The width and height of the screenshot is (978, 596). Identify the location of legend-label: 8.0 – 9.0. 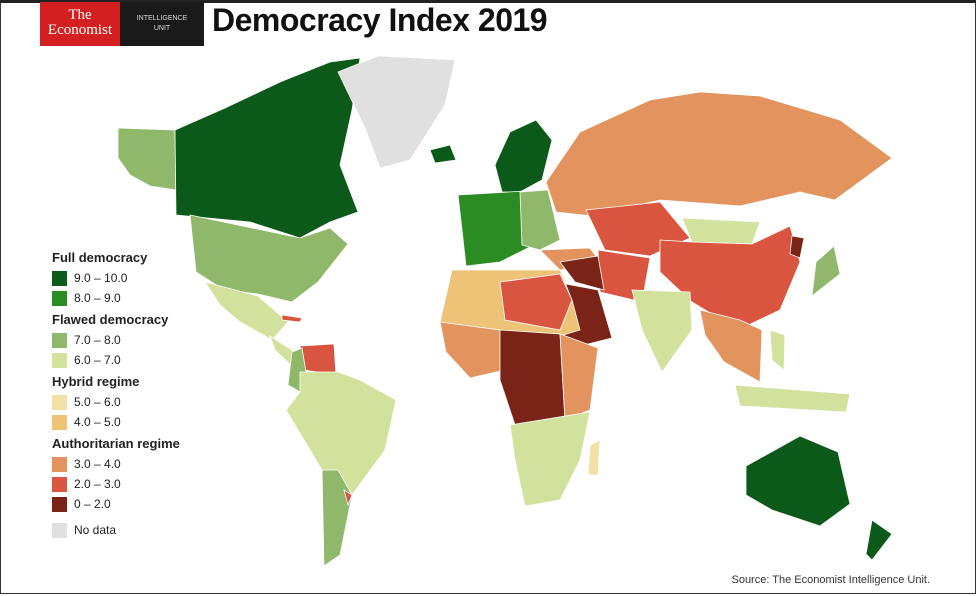
(97, 298).